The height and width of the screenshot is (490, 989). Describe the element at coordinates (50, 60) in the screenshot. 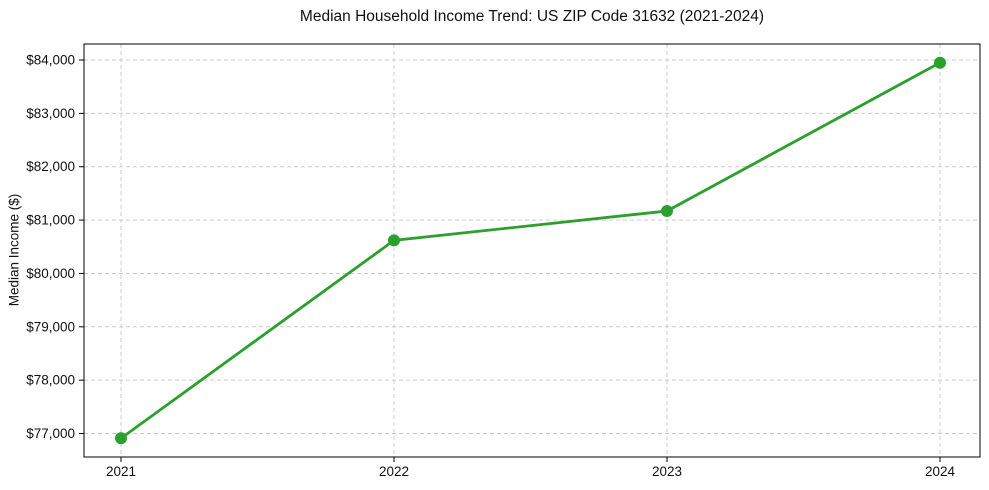

I see `y-tick-label: $84,000` at that location.